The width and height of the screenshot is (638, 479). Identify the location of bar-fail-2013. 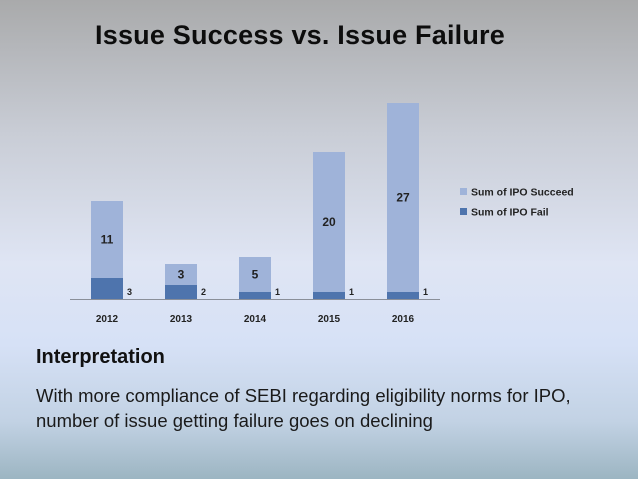
(181, 292).